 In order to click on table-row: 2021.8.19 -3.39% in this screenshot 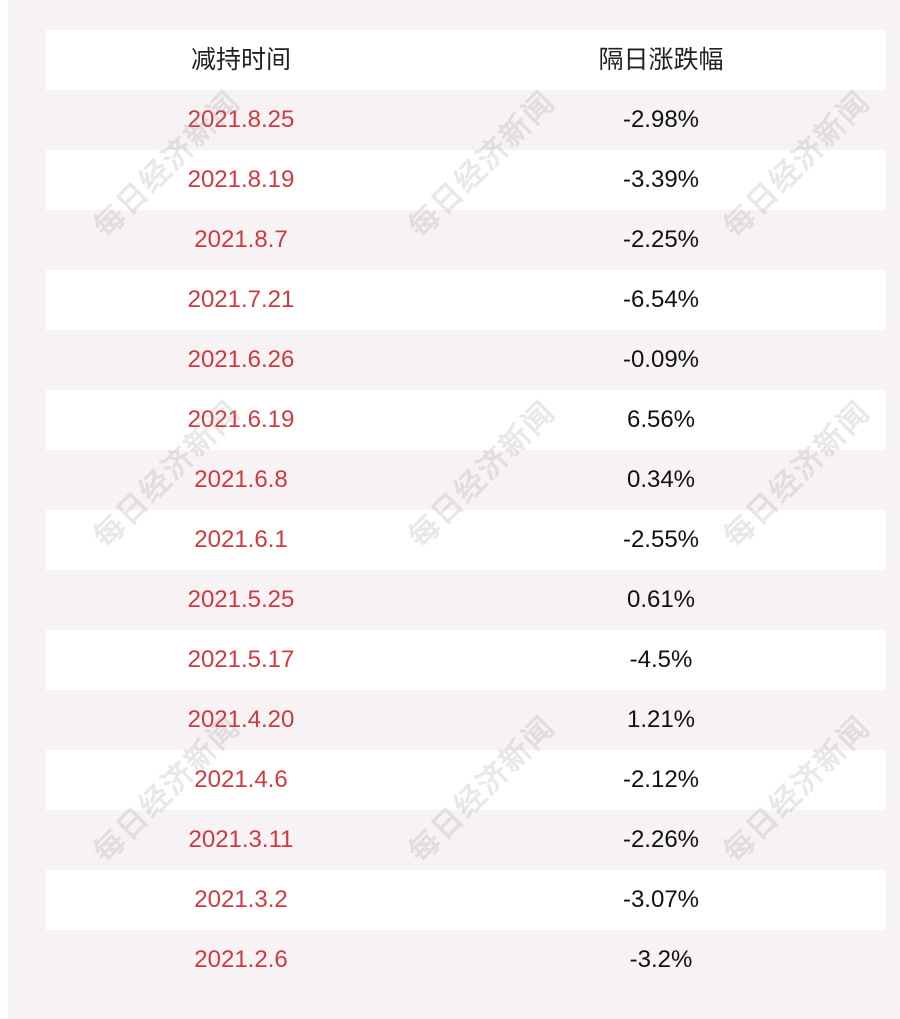, I will do `click(466, 180)`.